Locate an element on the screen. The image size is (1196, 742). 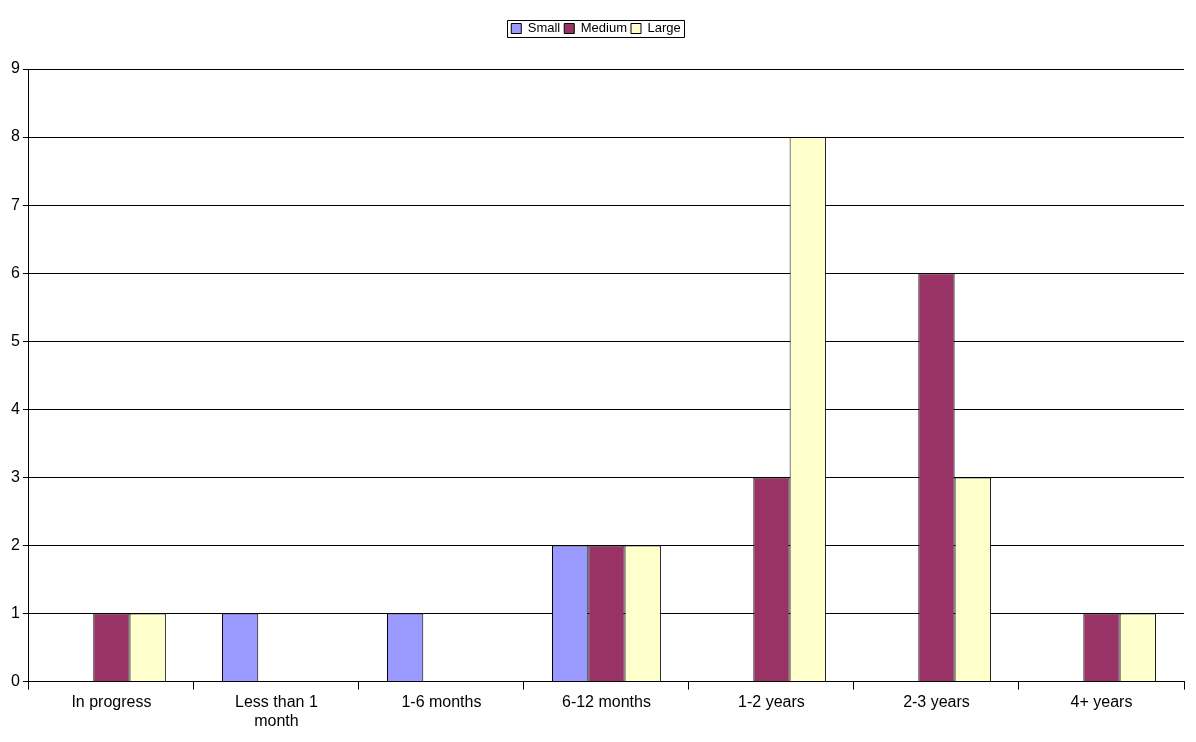
y-tick-label: 9 is located at coordinates (15, 68).